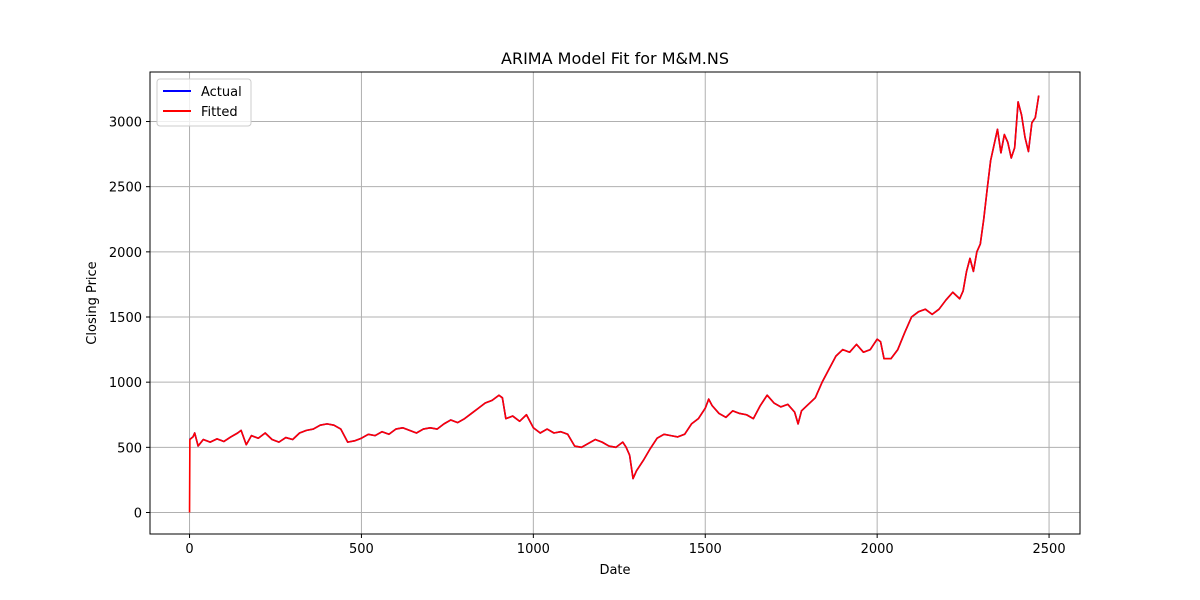  What do you see at coordinates (125, 383) in the screenshot?
I see `y-tick-label: 1000` at bounding box center [125, 383].